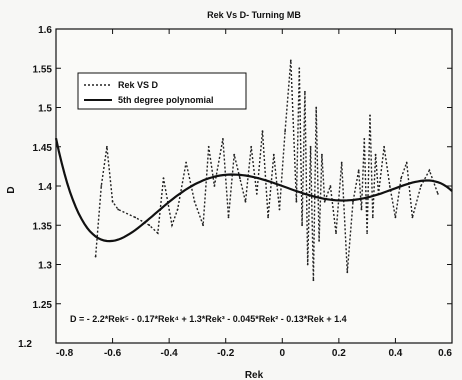  Describe the element at coordinates (45, 109) in the screenshot. I see `y-tick-label: 1.5` at that location.